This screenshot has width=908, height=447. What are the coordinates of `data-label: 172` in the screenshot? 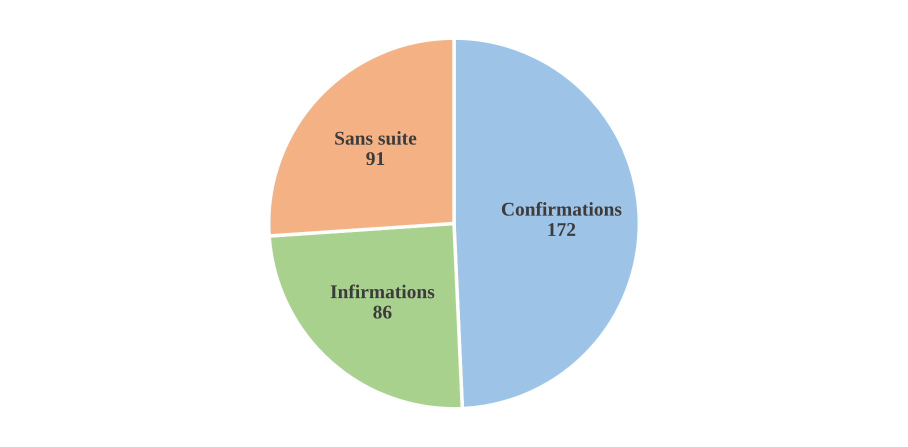 It's located at (562, 229).